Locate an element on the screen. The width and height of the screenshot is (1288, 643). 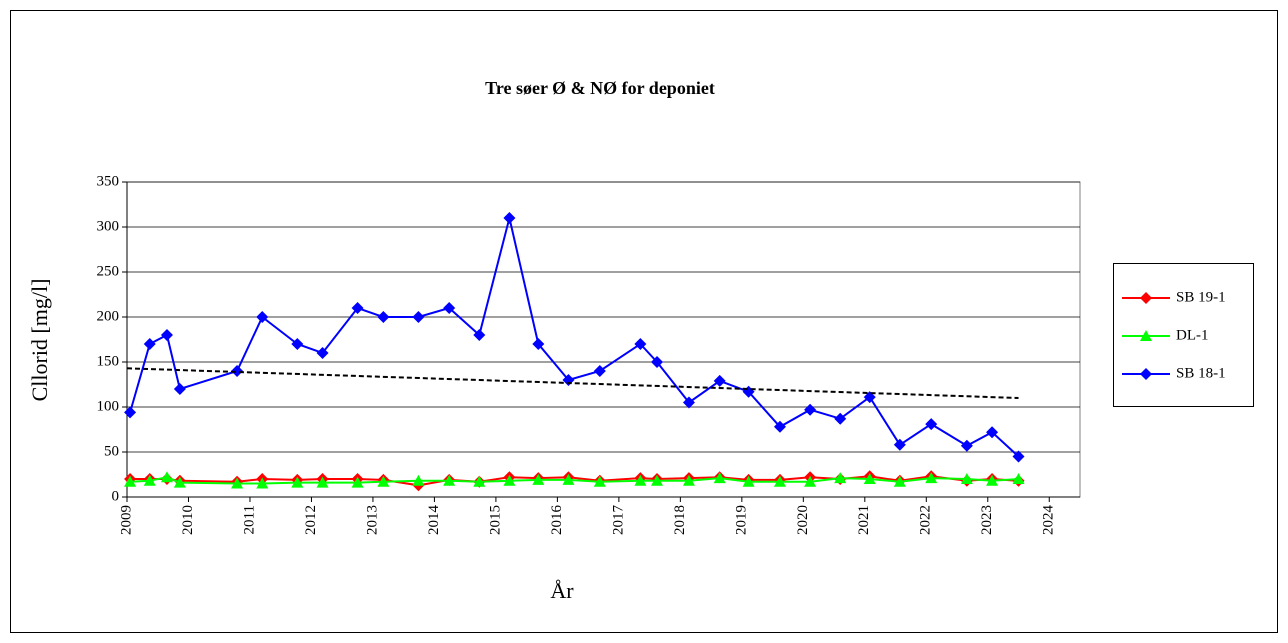
x-tick-label: 2023 is located at coordinates (987, 520).